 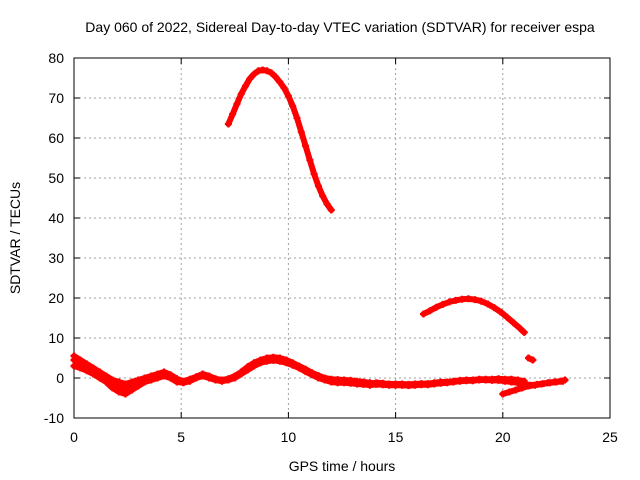 I want to click on x-tick-label: 0, so click(x=74, y=437).